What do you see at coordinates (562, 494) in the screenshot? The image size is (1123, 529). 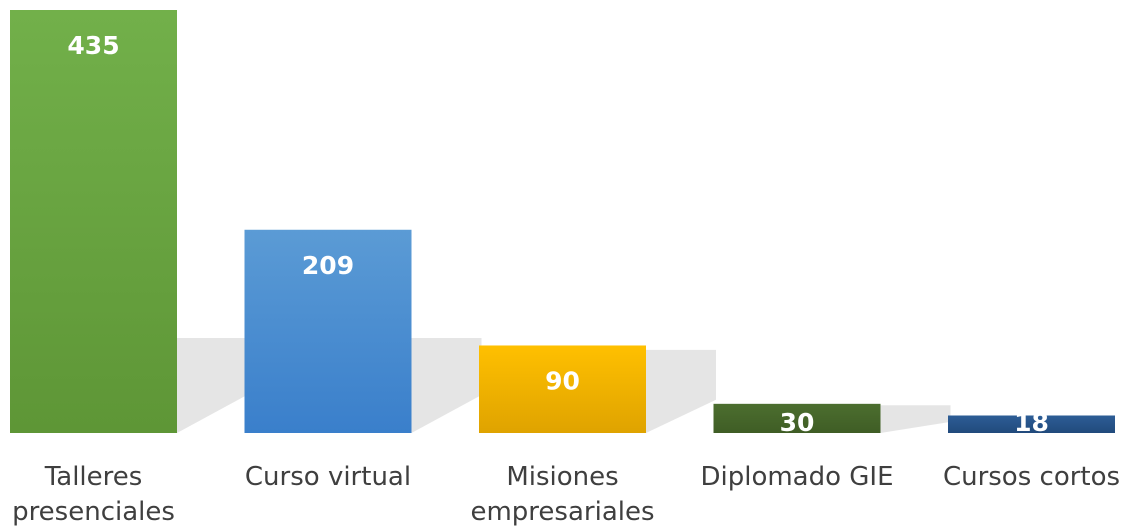 I see `category-label: Misiones empresariales` at bounding box center [562, 494].